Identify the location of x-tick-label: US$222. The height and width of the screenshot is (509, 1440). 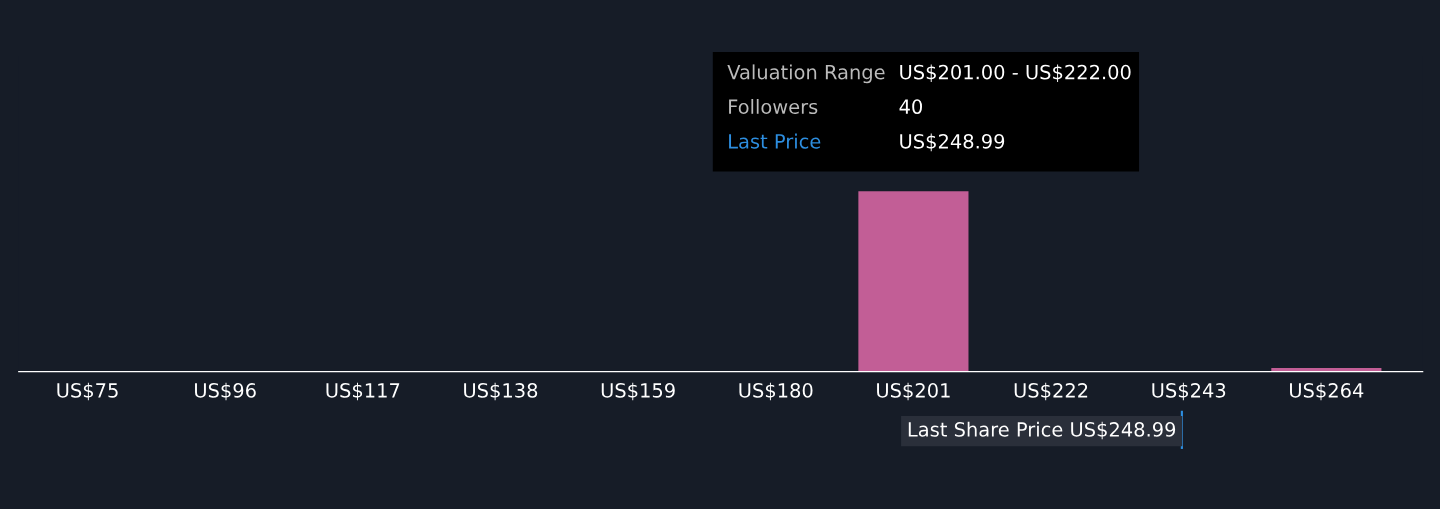
(1051, 391).